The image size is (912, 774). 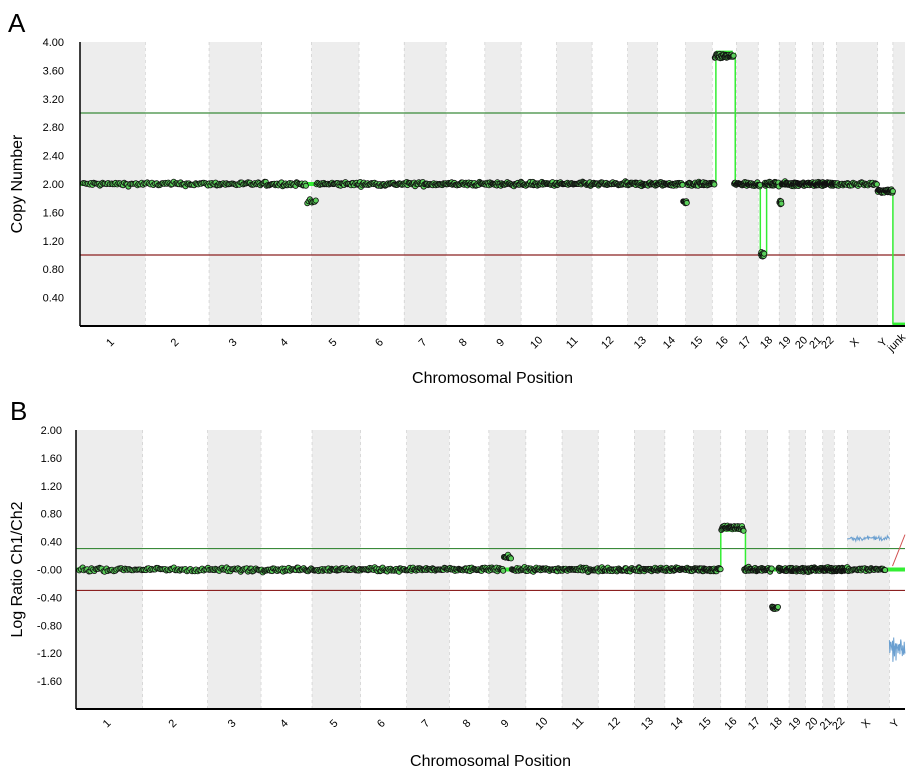 What do you see at coordinates (898, 184) in the screenshot?
I see `chromosome-band` at bounding box center [898, 184].